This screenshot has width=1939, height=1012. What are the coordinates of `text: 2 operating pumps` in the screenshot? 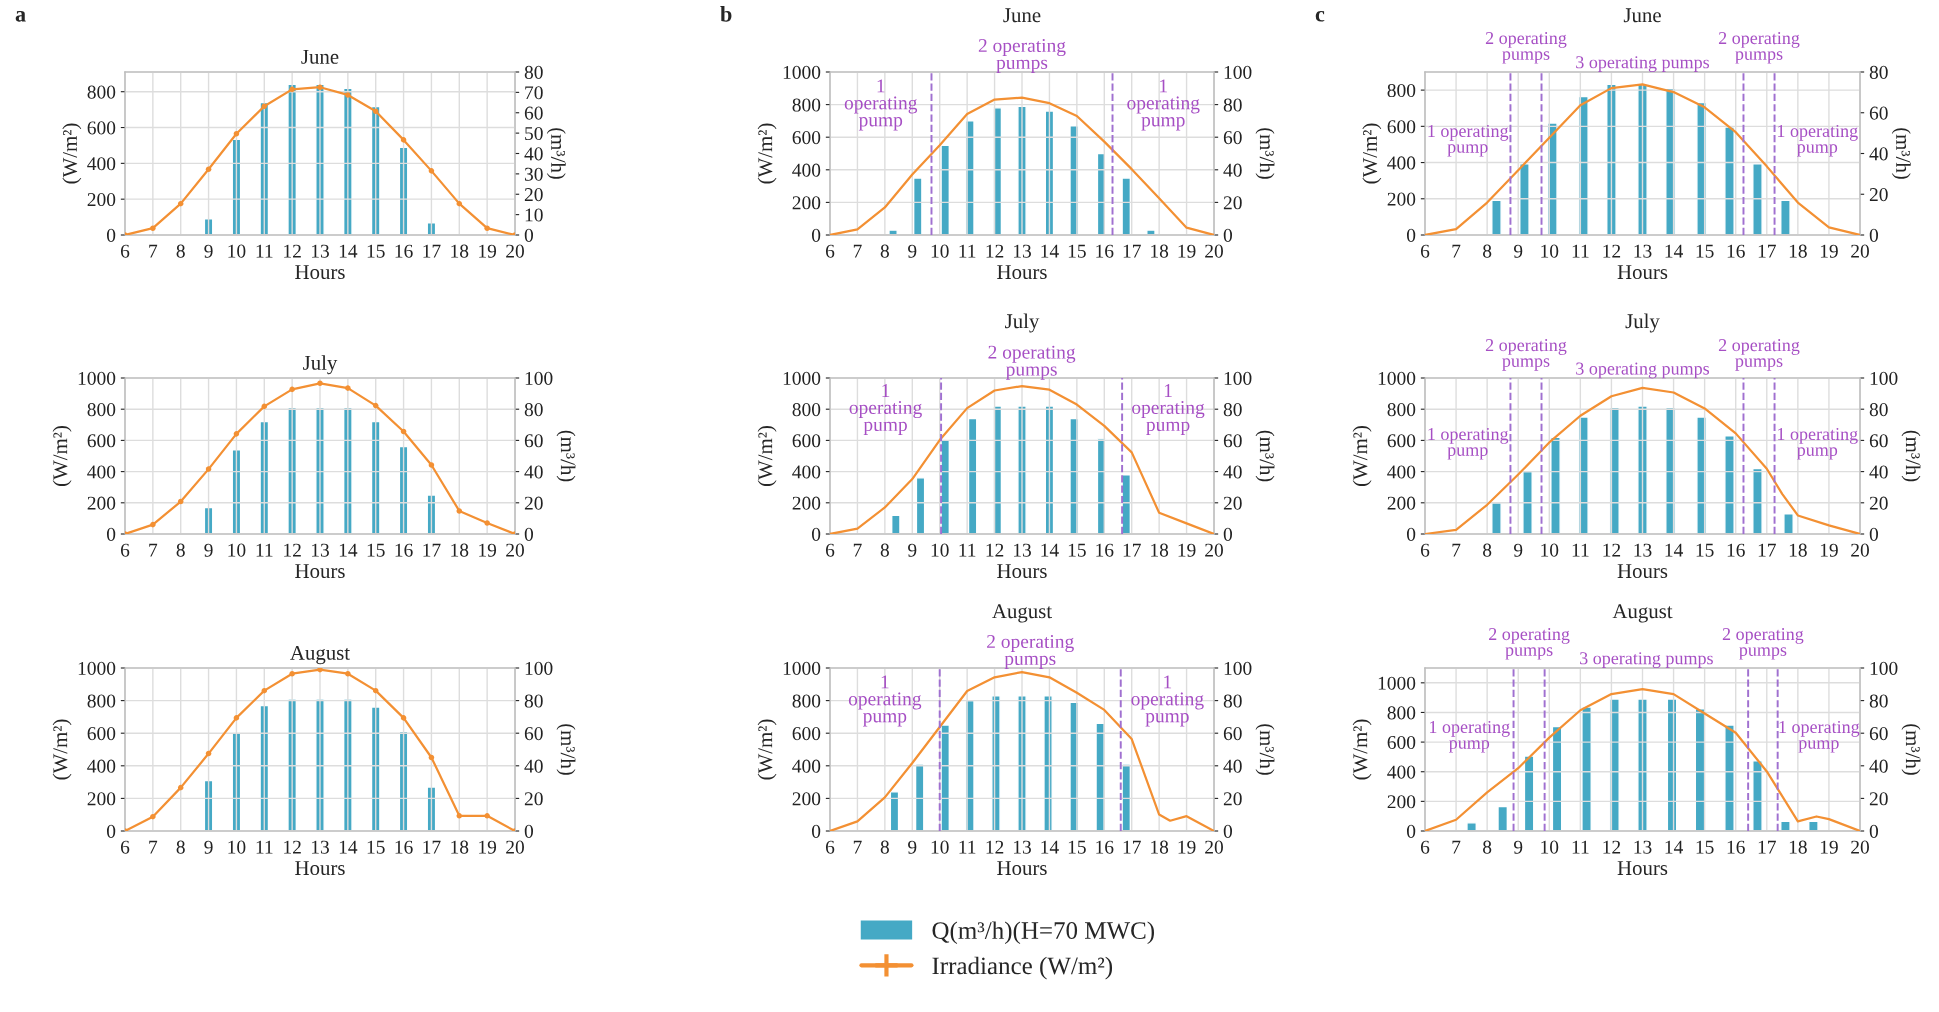 It's located at (1526, 355).